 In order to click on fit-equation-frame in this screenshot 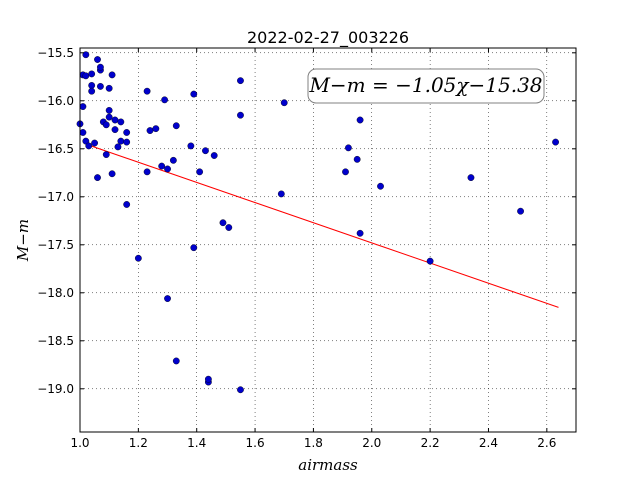, I will do `click(426, 86)`.